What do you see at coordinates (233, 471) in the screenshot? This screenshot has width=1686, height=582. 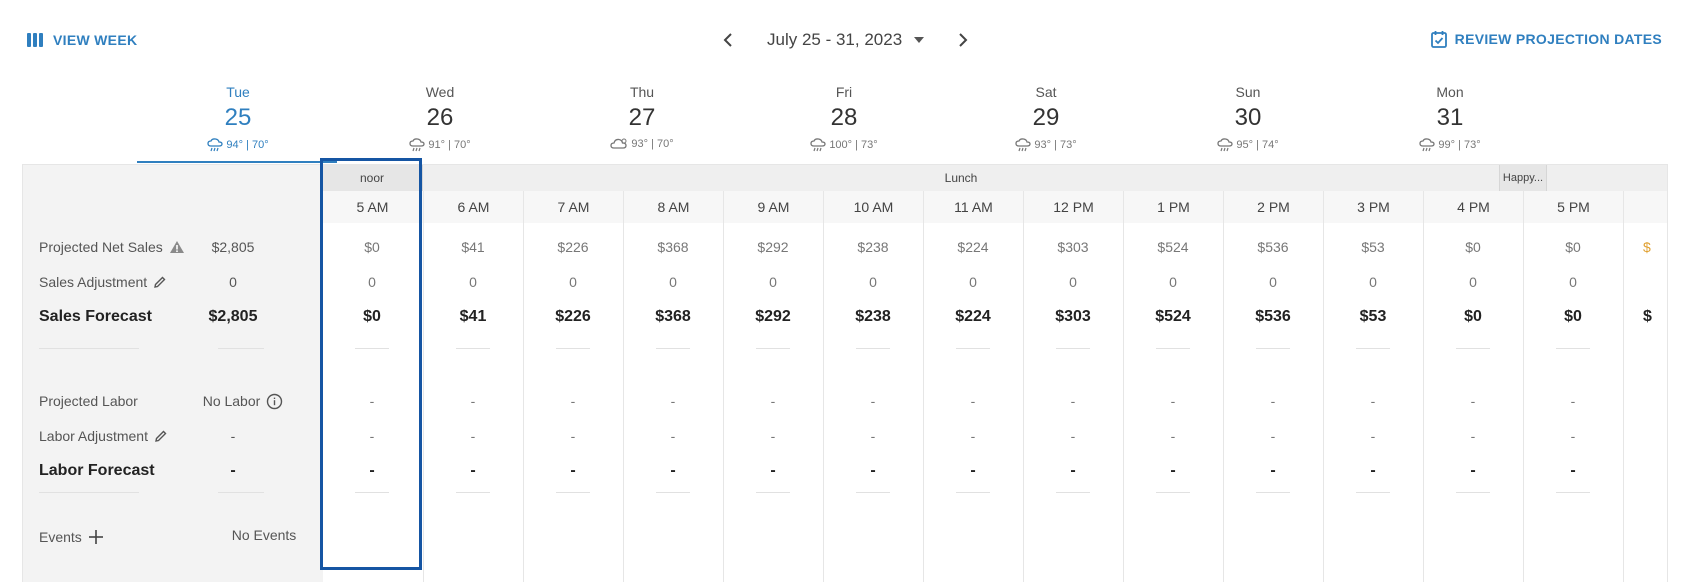 I see `labor-forecast-total: -` at bounding box center [233, 471].